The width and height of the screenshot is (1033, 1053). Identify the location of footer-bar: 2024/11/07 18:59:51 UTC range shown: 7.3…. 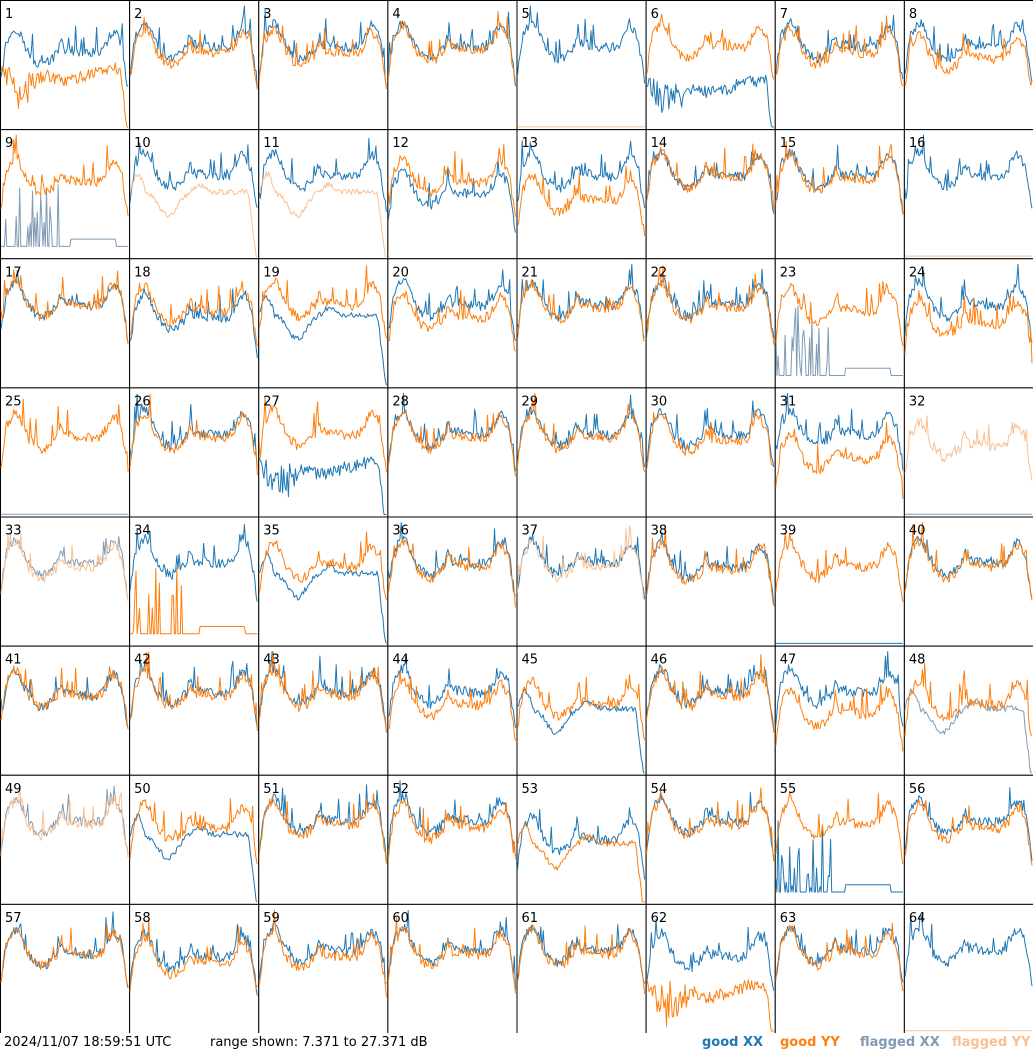
(516, 1043).